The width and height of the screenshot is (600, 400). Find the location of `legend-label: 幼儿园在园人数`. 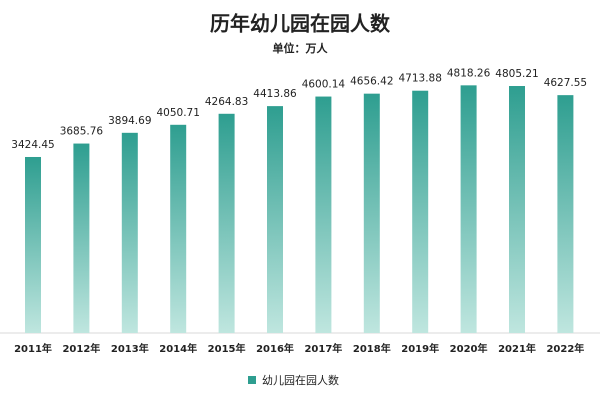

legend-label: 幼儿园在园人数 is located at coordinates (300, 380).